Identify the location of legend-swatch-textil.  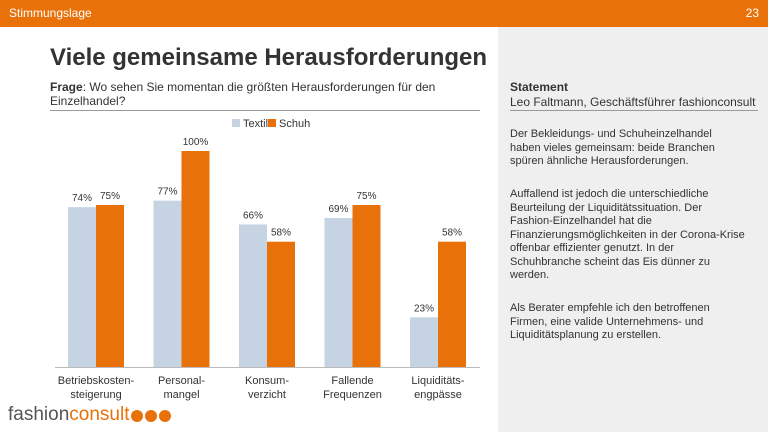
(236, 123).